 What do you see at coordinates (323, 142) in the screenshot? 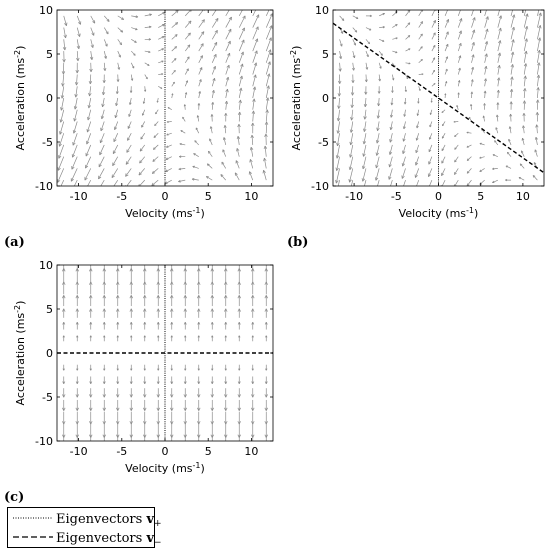
I see `y-tick-label: -5` at bounding box center [323, 142].